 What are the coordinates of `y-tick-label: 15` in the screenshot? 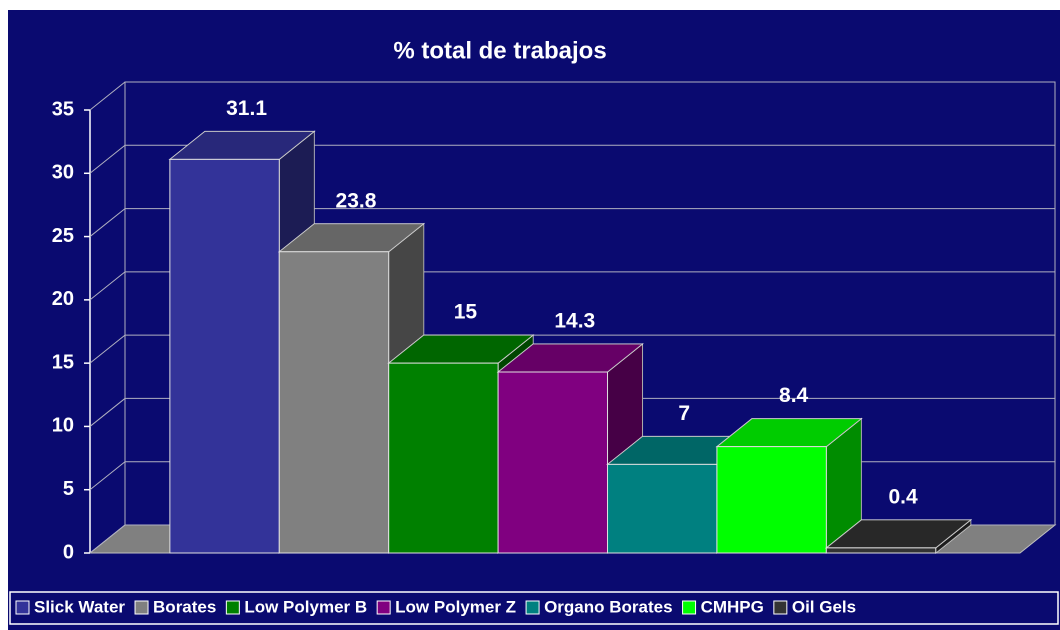 It's located at (63, 362).